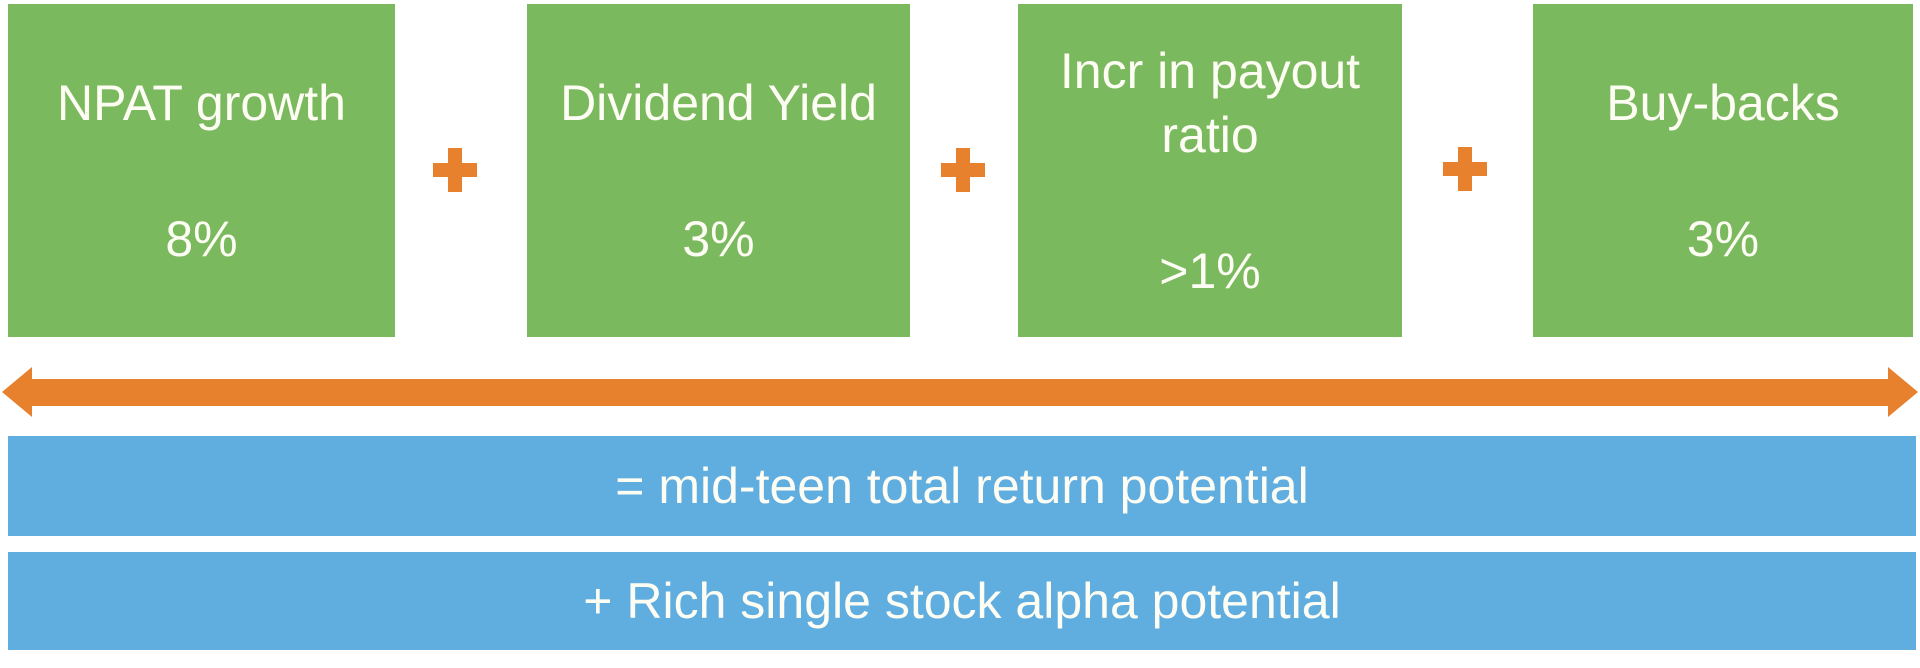 This screenshot has width=1920, height=668. Describe the element at coordinates (1723, 170) in the screenshot. I see `component-box-buy-backs: Buy-backs 3%` at that location.